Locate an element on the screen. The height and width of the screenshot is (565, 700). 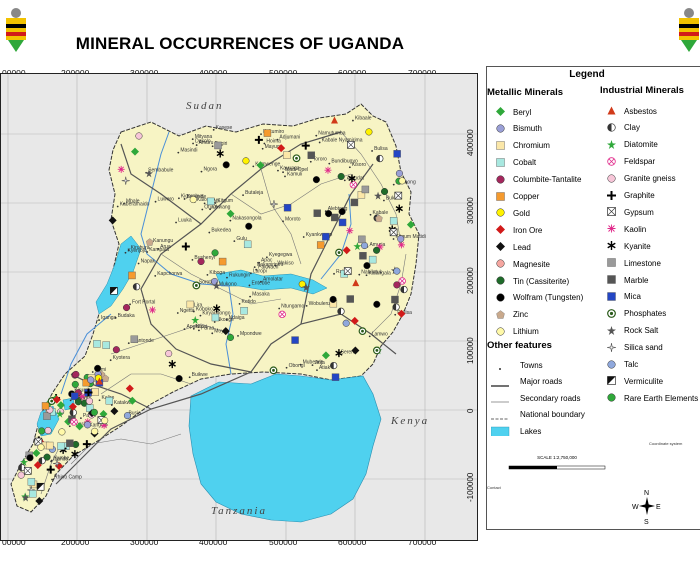
town-label: Rukungiri is located at coordinates (239, 276).